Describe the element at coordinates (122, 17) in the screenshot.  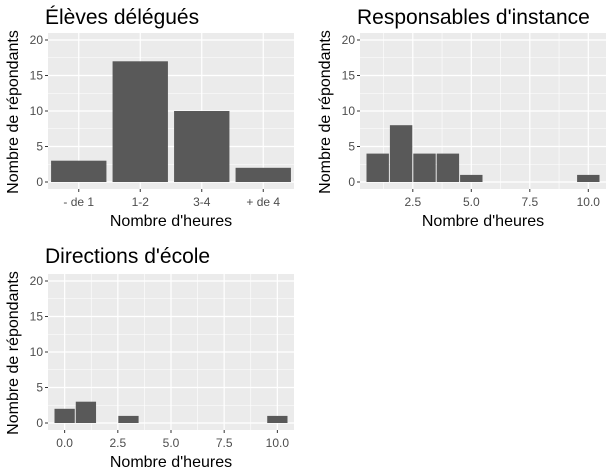
I see `panel-title: Élèves délégués` at that location.